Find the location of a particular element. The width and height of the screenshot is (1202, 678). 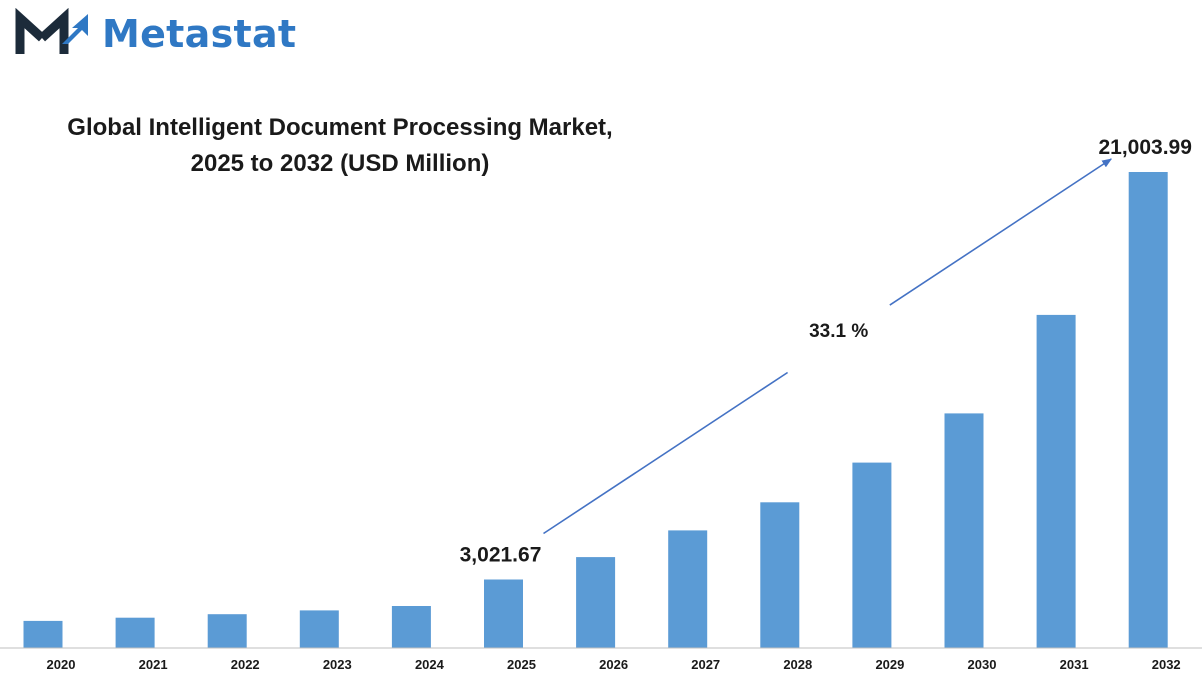

bar-2023 is located at coordinates (319, 629).